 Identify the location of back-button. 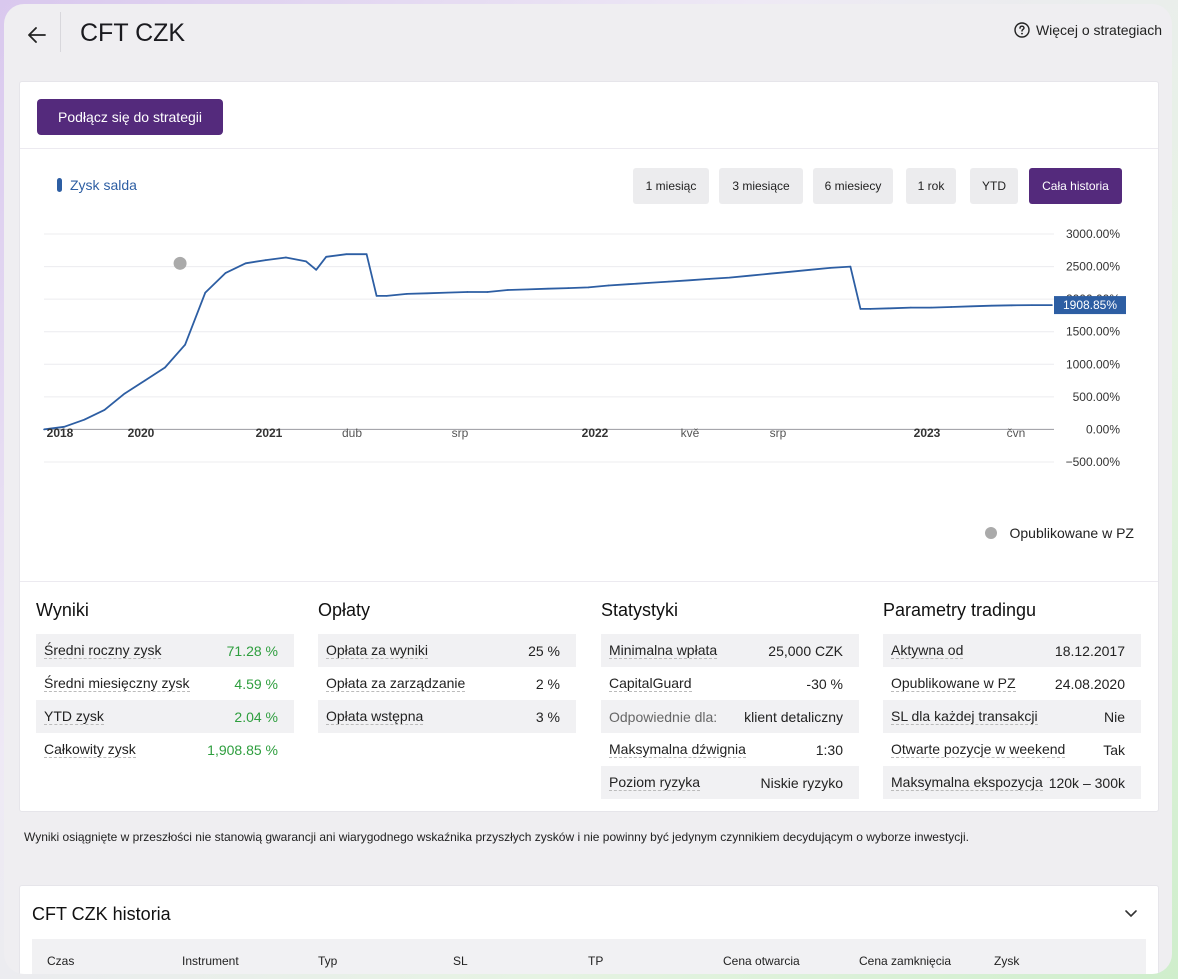
(37, 35).